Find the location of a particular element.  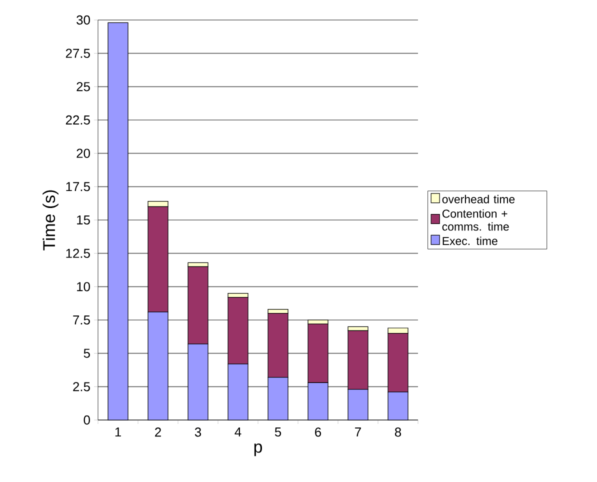

x-tick-label: 4 is located at coordinates (238, 432).